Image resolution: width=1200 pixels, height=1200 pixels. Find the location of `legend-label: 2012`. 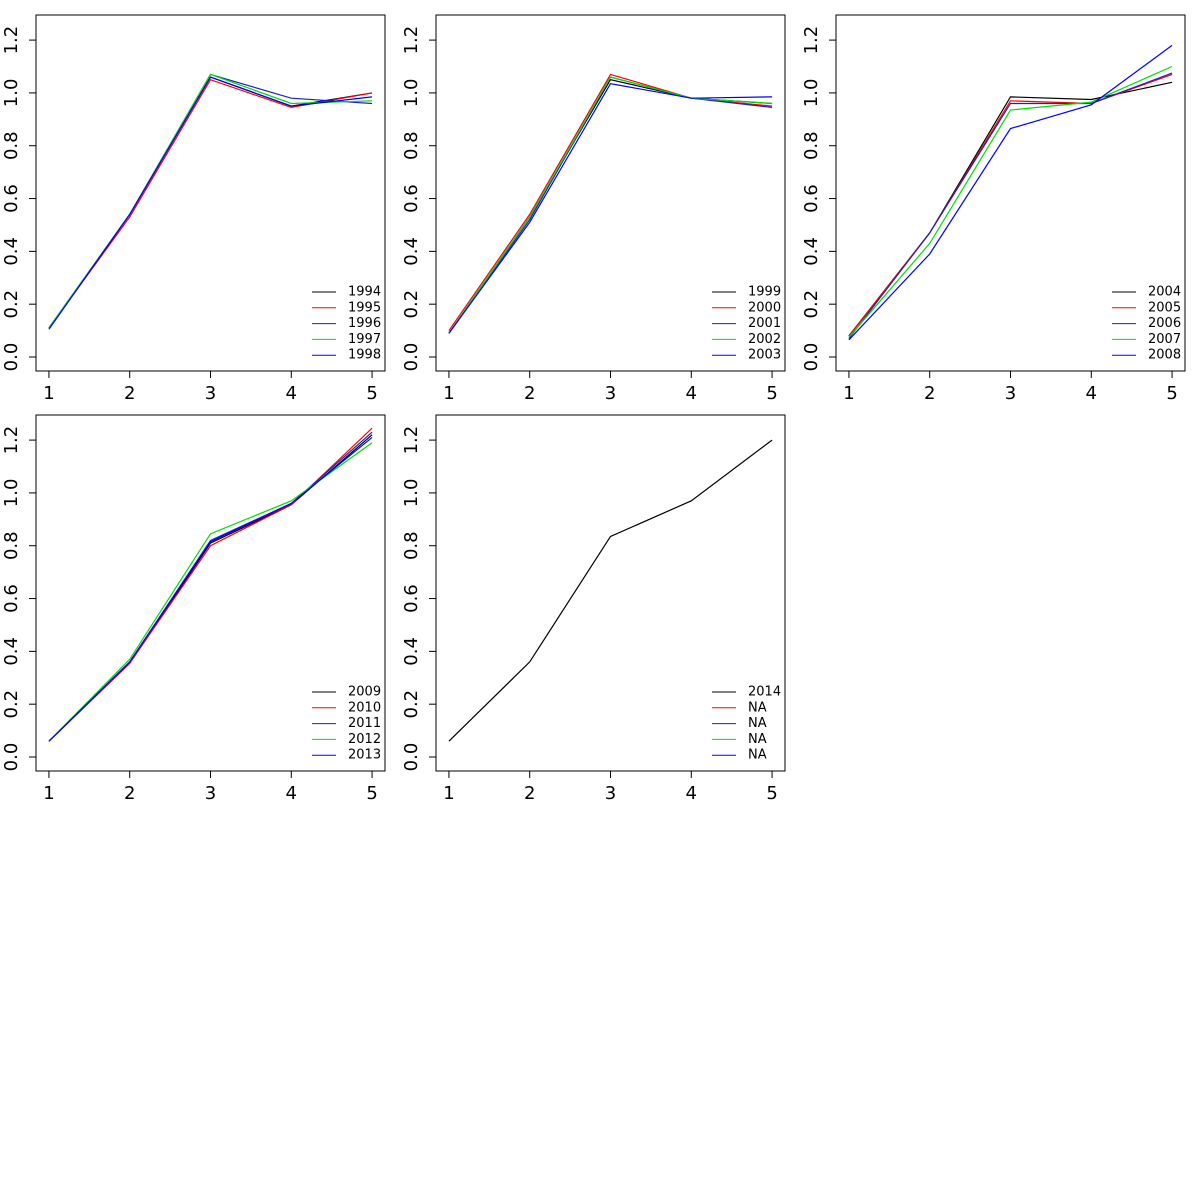

legend-label: 2012 is located at coordinates (364, 739).